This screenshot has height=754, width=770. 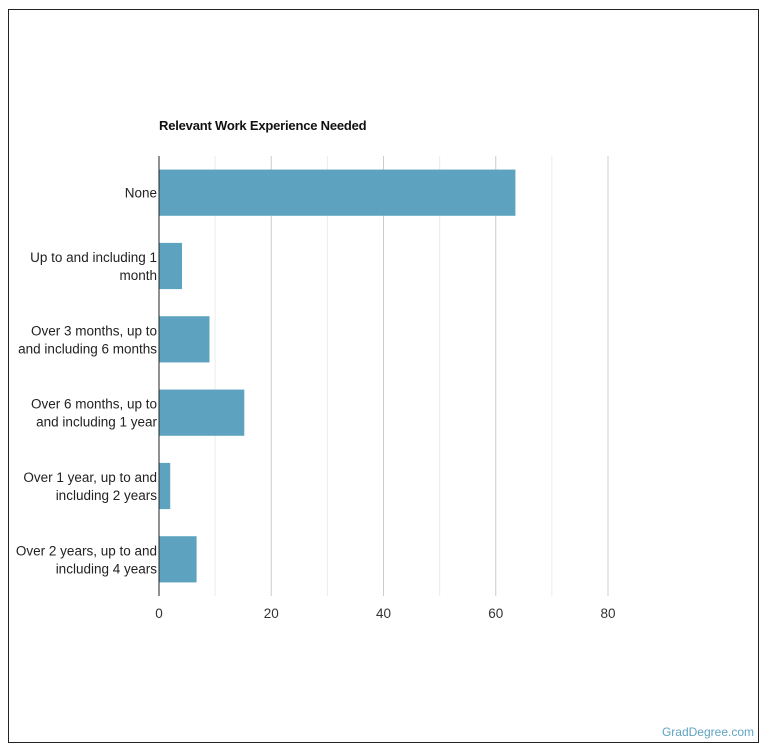 What do you see at coordinates (93, 257) in the screenshot?
I see `category-label: Up to and including 1` at bounding box center [93, 257].